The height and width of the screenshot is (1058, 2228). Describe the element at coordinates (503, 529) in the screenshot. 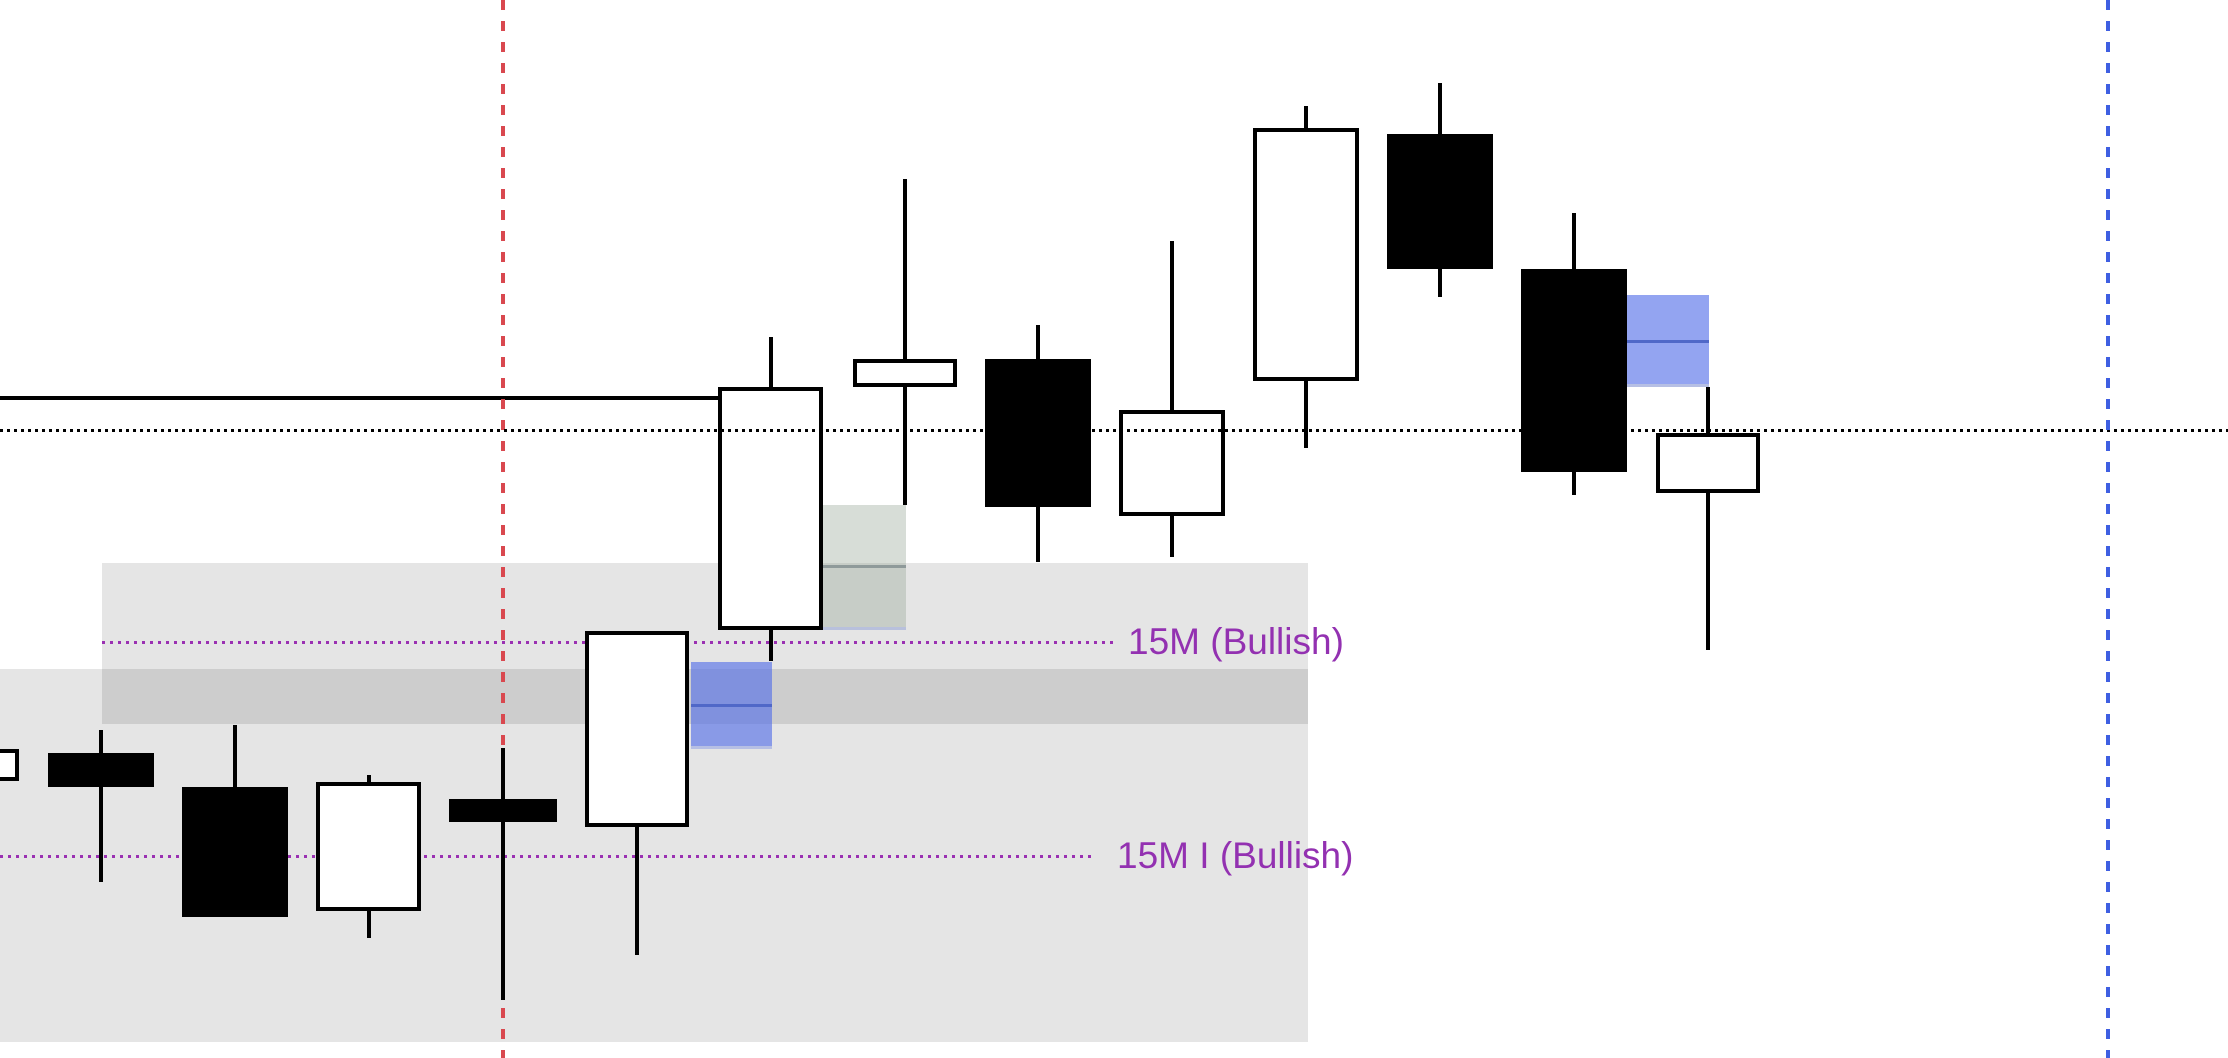

I see `vertical-line-red-dashed` at that location.